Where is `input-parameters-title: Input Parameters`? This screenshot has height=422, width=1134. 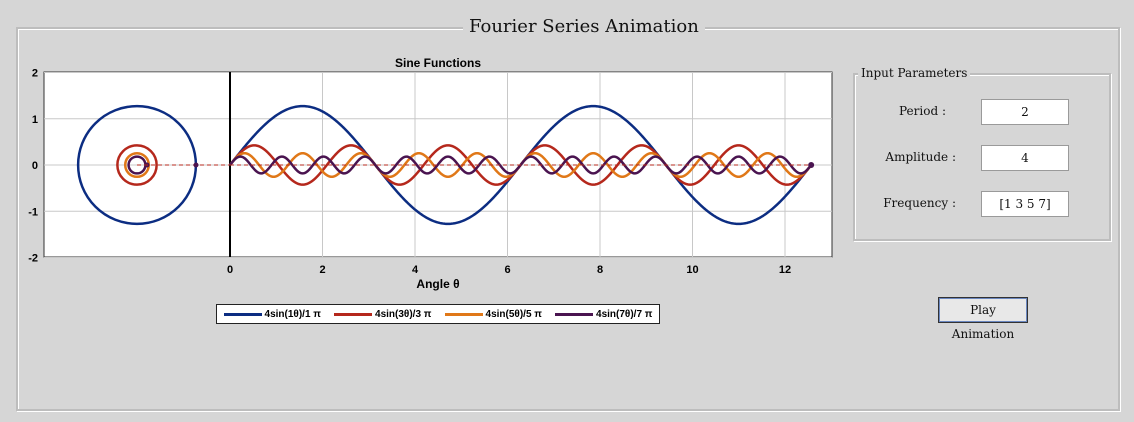
input-parameters-title: Input Parameters is located at coordinates (914, 73).